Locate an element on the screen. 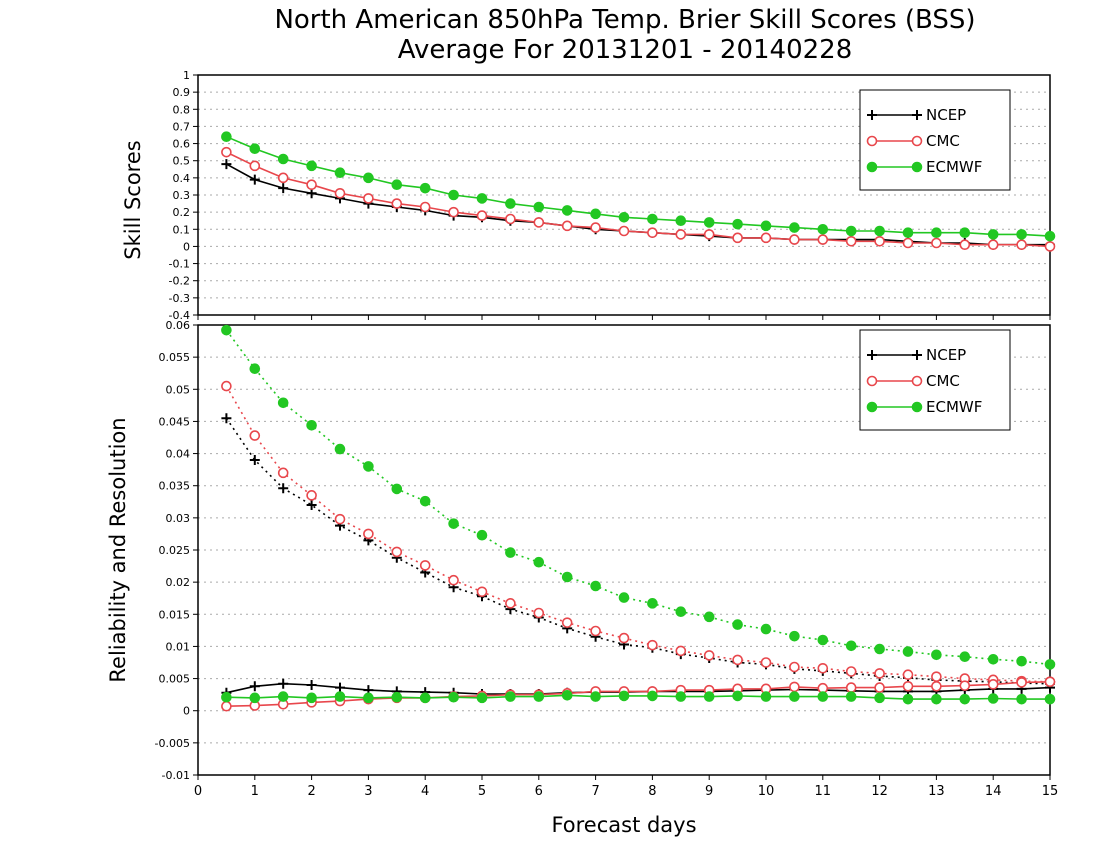  top-series-cmc is located at coordinates (638, 199).